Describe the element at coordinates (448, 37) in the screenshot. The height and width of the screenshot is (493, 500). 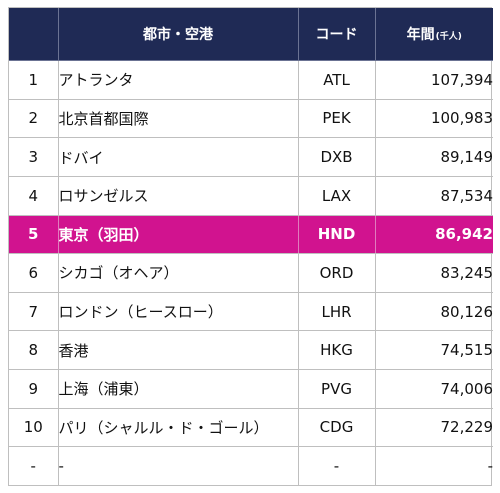
I see `header-passengers-unit: (千人)` at that location.